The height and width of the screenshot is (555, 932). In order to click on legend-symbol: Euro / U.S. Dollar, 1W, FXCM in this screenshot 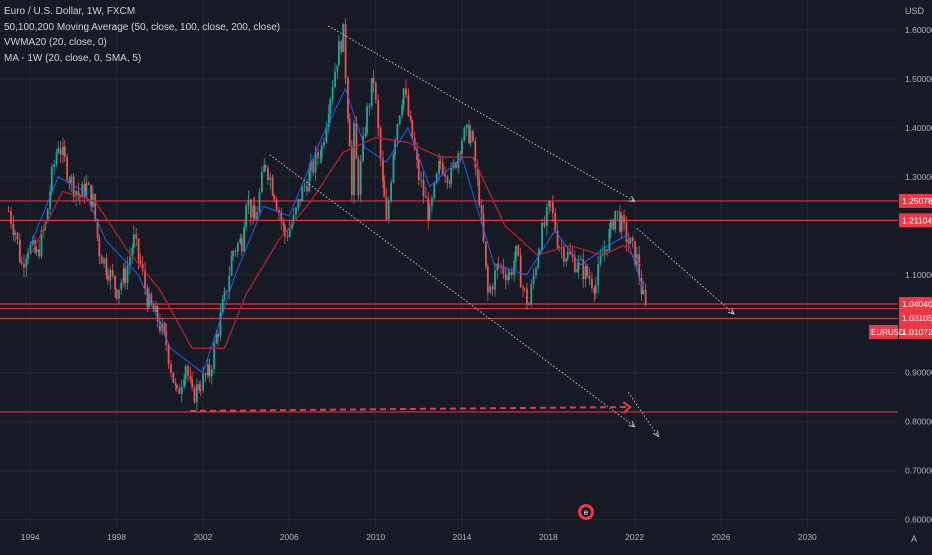, I will do `click(70, 11)`.